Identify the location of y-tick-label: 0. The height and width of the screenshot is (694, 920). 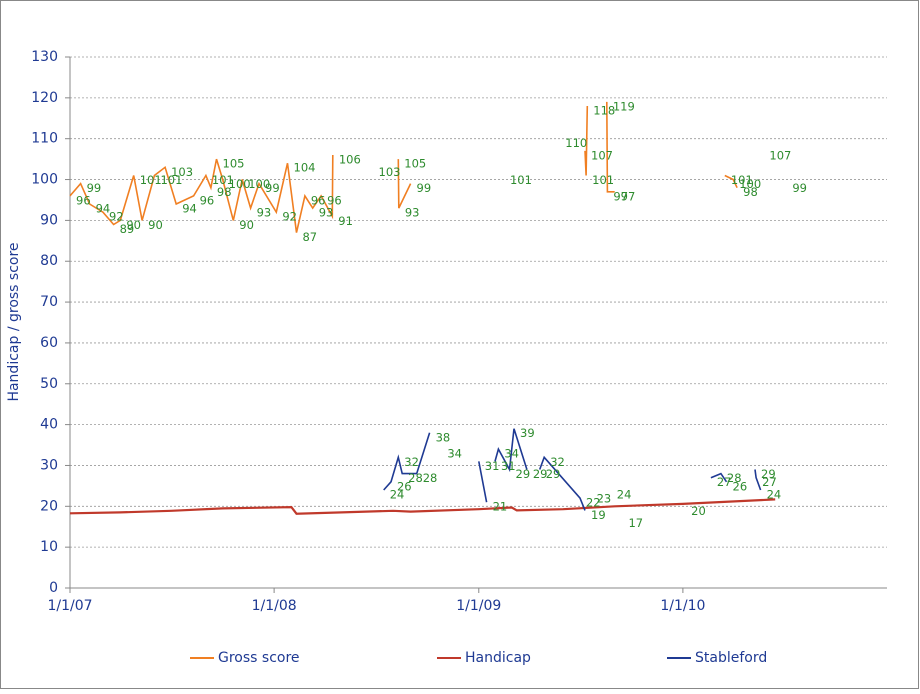
(53, 588).